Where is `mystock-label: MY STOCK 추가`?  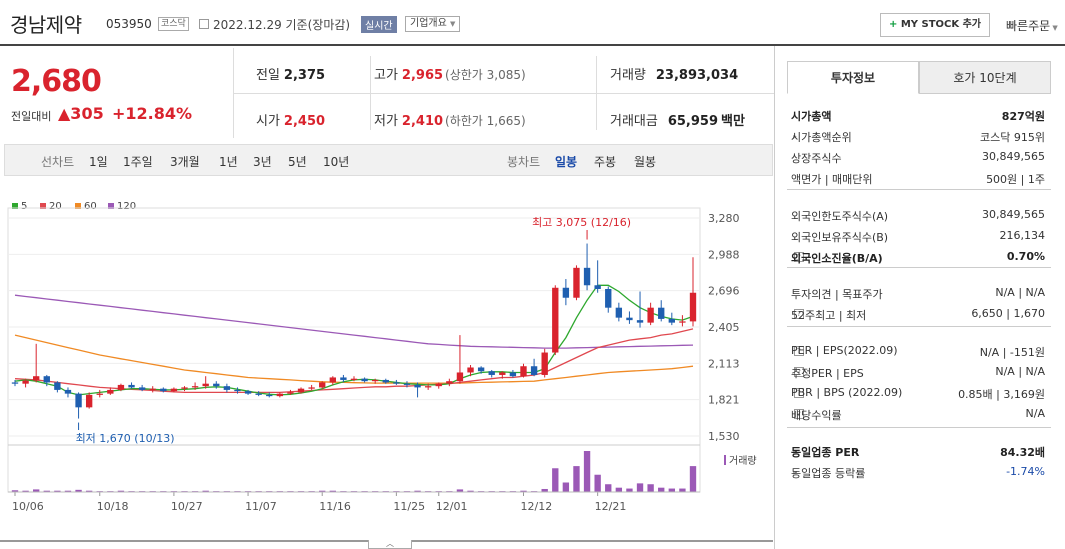
mystock-label: MY STOCK 추가 is located at coordinates (941, 24).